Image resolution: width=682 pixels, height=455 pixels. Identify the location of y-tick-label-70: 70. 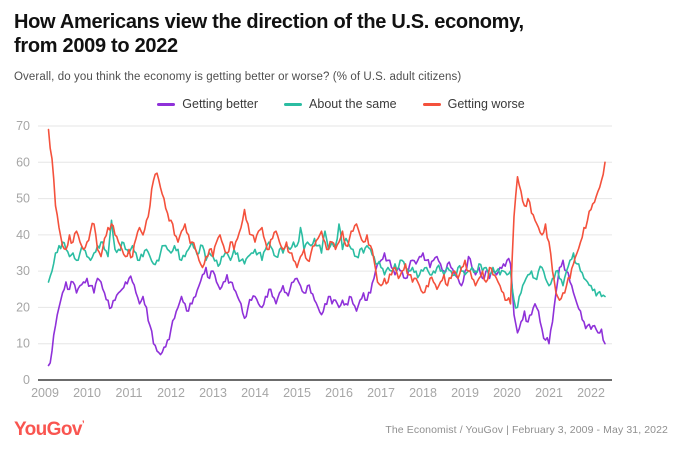
(23, 126).